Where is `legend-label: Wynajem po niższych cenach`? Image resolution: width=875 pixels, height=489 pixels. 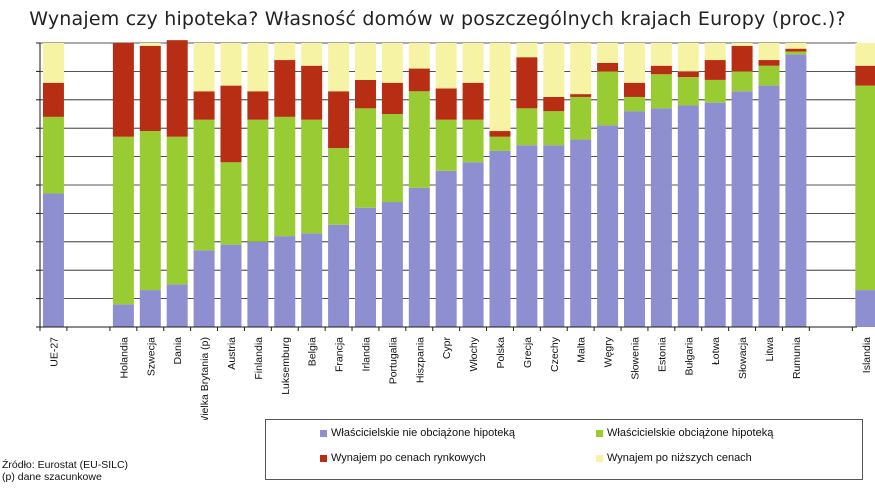
legend-label: Wynajem po niższych cenach is located at coordinates (679, 458).